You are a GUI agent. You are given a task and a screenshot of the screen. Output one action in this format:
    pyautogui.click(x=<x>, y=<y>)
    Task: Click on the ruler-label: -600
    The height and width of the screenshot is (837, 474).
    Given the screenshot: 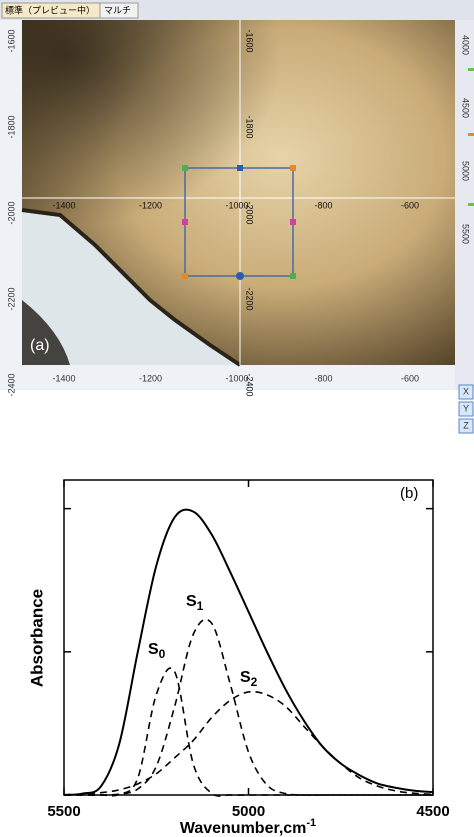 What is the action you would take?
    pyautogui.click(x=410, y=378)
    